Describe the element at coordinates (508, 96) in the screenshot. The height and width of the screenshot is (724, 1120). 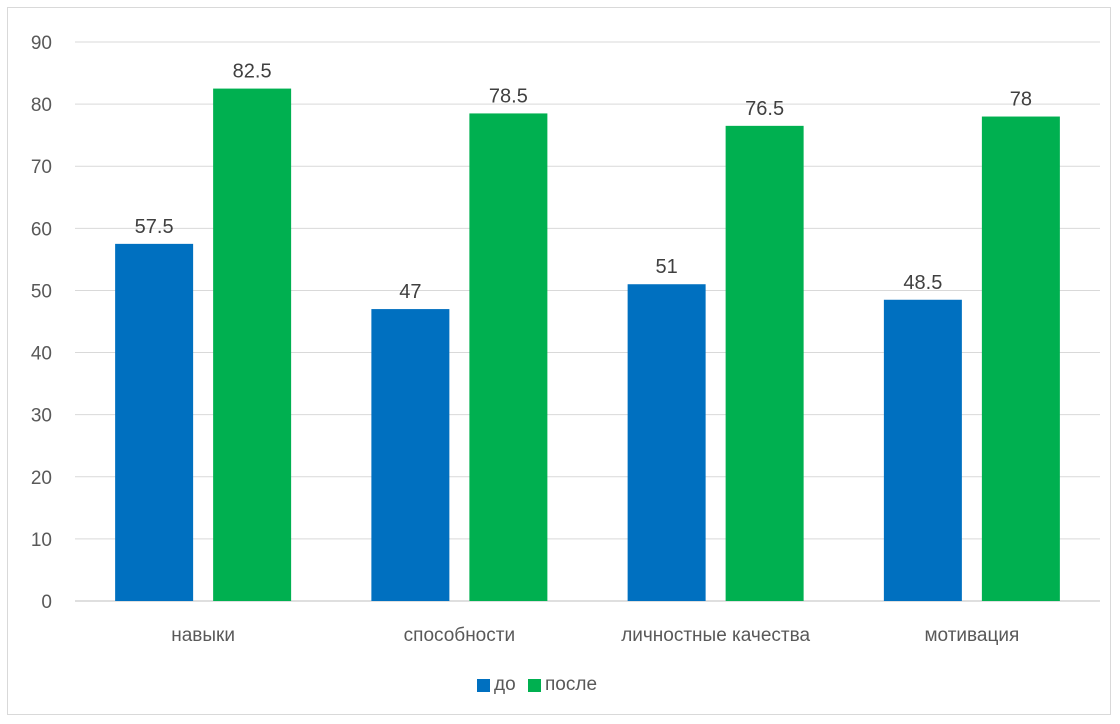
I see `data-label: 78.5` at that location.